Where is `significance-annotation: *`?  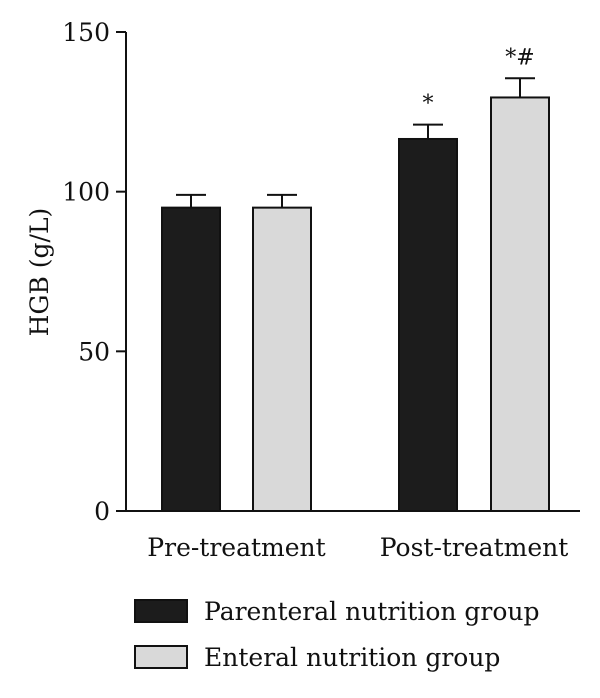
significance-annotation: * is located at coordinates (428, 104).